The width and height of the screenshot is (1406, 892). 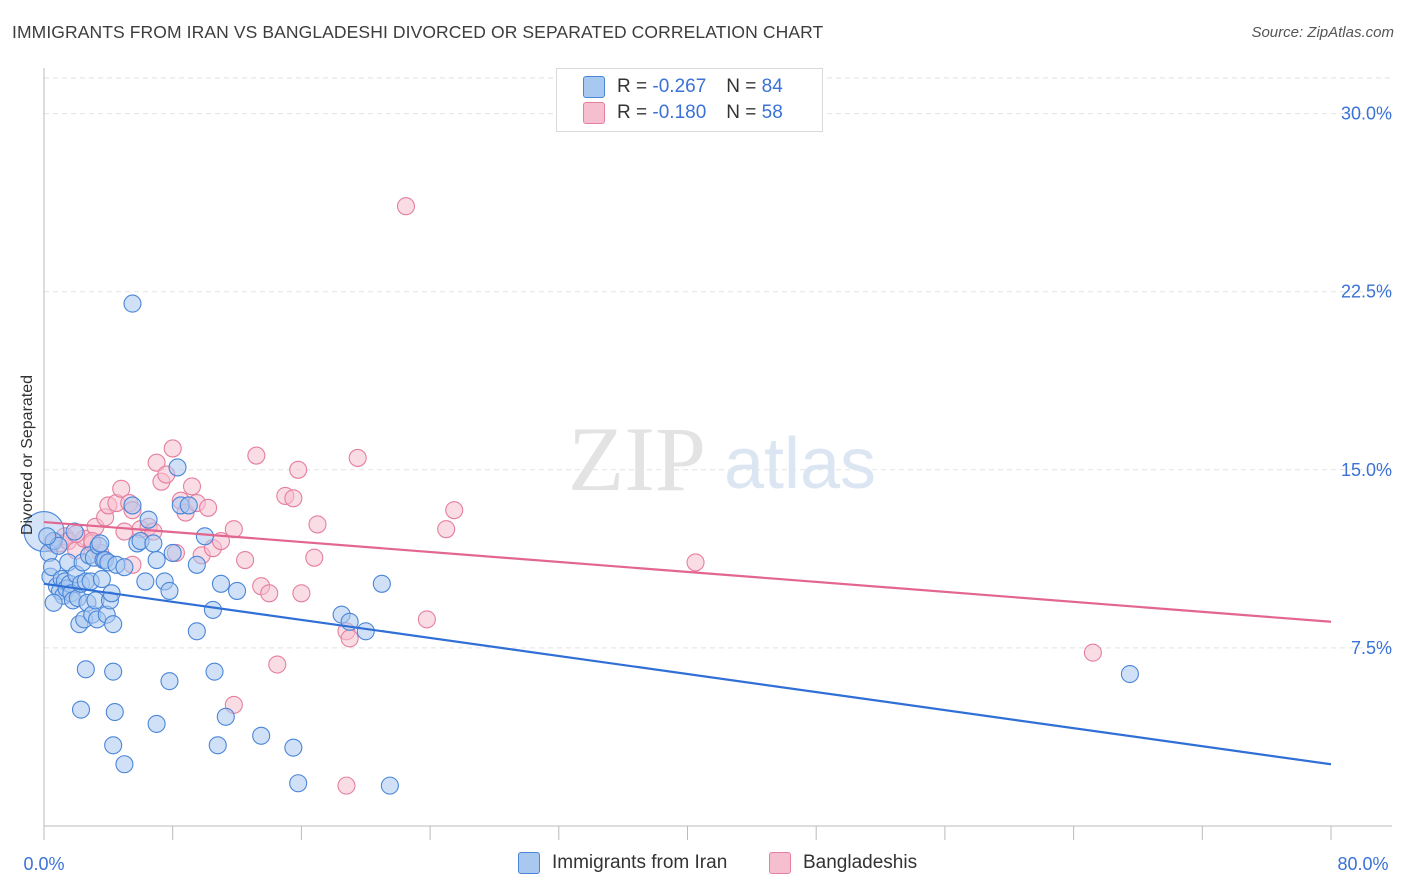 What do you see at coordinates (1362, 864) in the screenshot?
I see `x-tick-label: 80.0%` at bounding box center [1362, 864].